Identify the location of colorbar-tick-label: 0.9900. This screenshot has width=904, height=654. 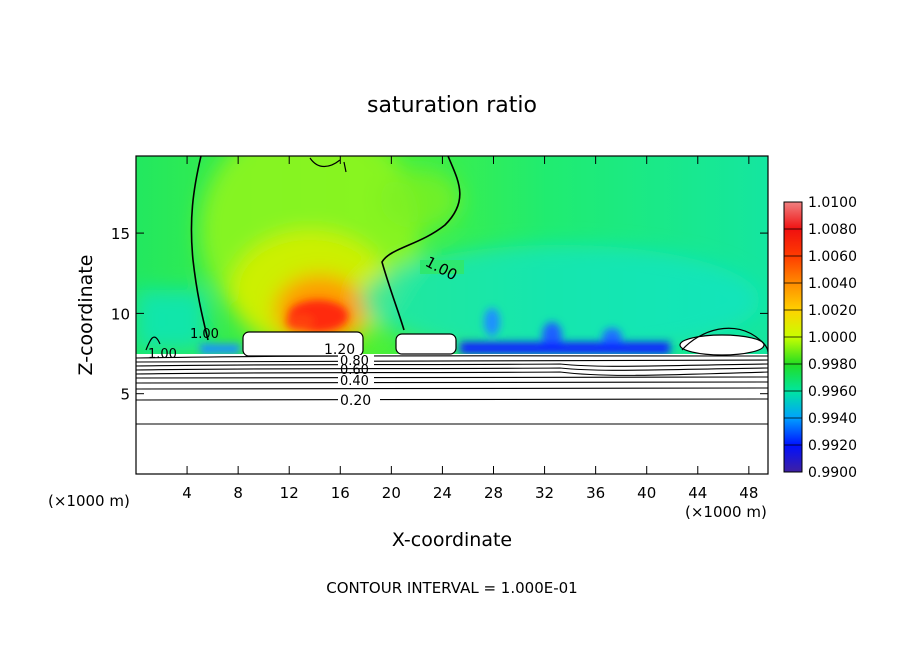
(832, 473).